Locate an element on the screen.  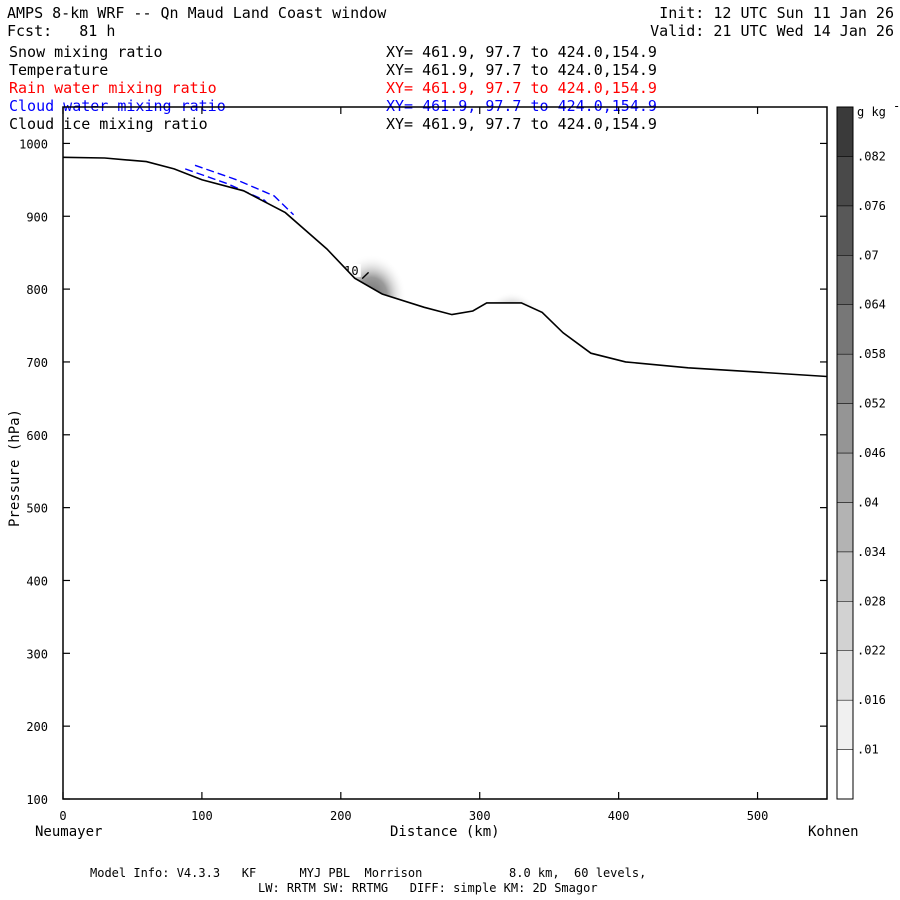
y-tick-label: 600 is located at coordinates (37, 436).